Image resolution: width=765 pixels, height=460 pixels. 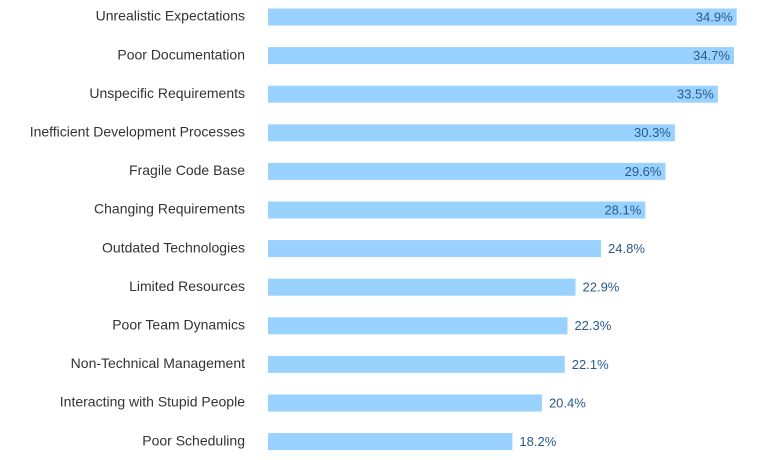 What do you see at coordinates (158, 363) in the screenshot?
I see `category-label: Non-Technical Management` at bounding box center [158, 363].